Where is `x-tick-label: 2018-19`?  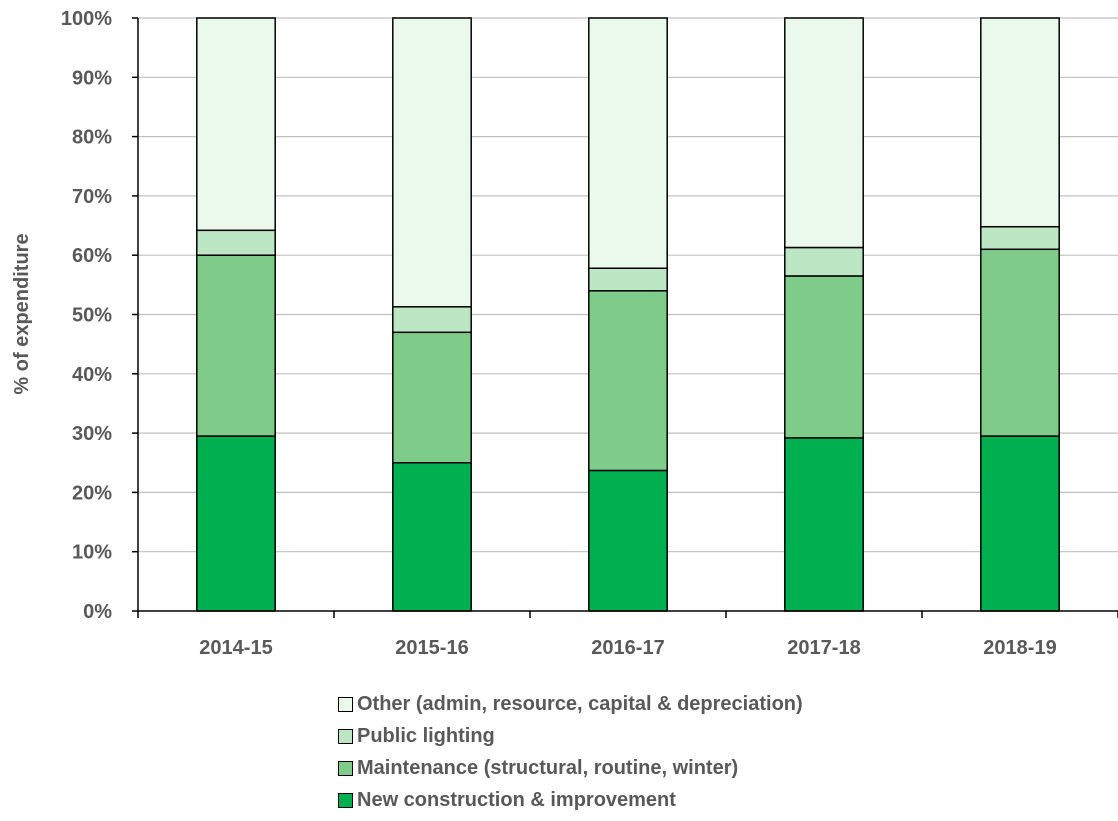 x-tick-label: 2018-19 is located at coordinates (1019, 648).